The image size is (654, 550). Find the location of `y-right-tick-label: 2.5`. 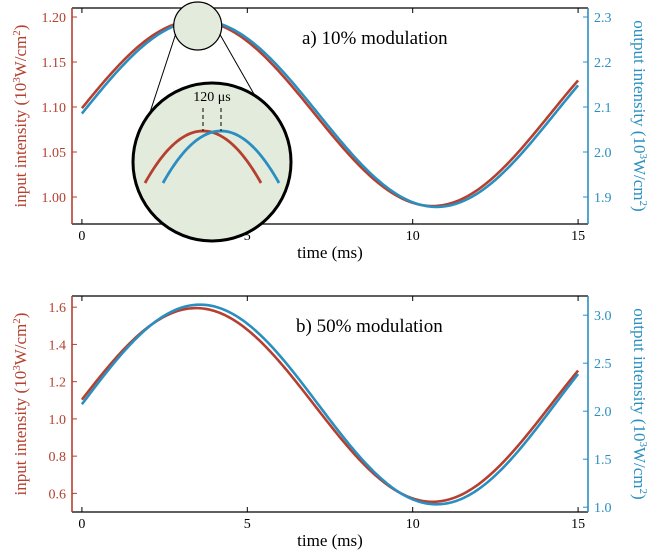

y-right-tick-label: 2.5 is located at coordinates (603, 364).